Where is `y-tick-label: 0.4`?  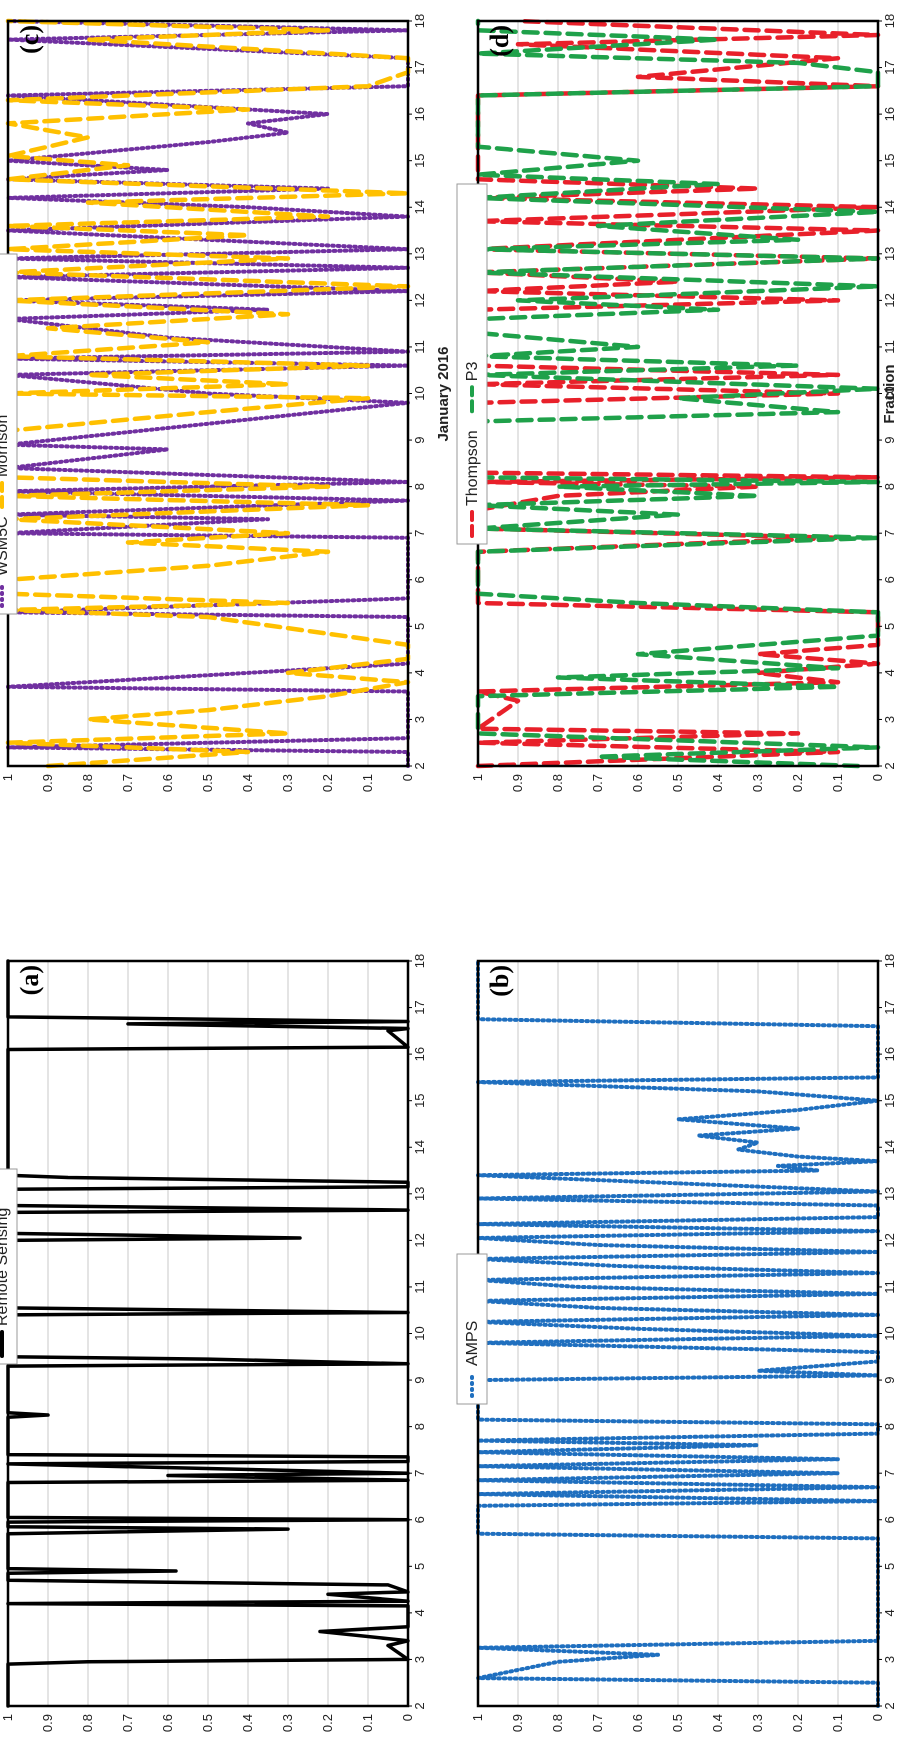
y-tick-label: 0.4 is located at coordinates (717, 1723).